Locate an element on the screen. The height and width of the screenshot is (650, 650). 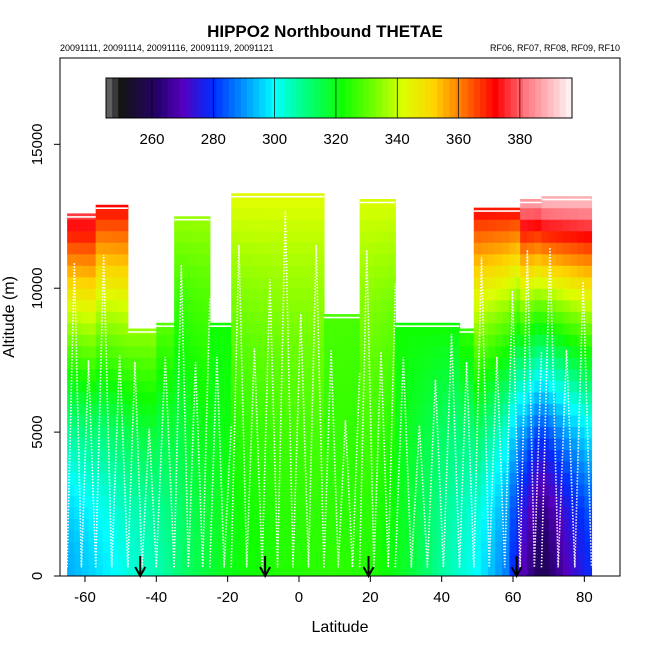
x-tick-label: 20 is located at coordinates (370, 597).